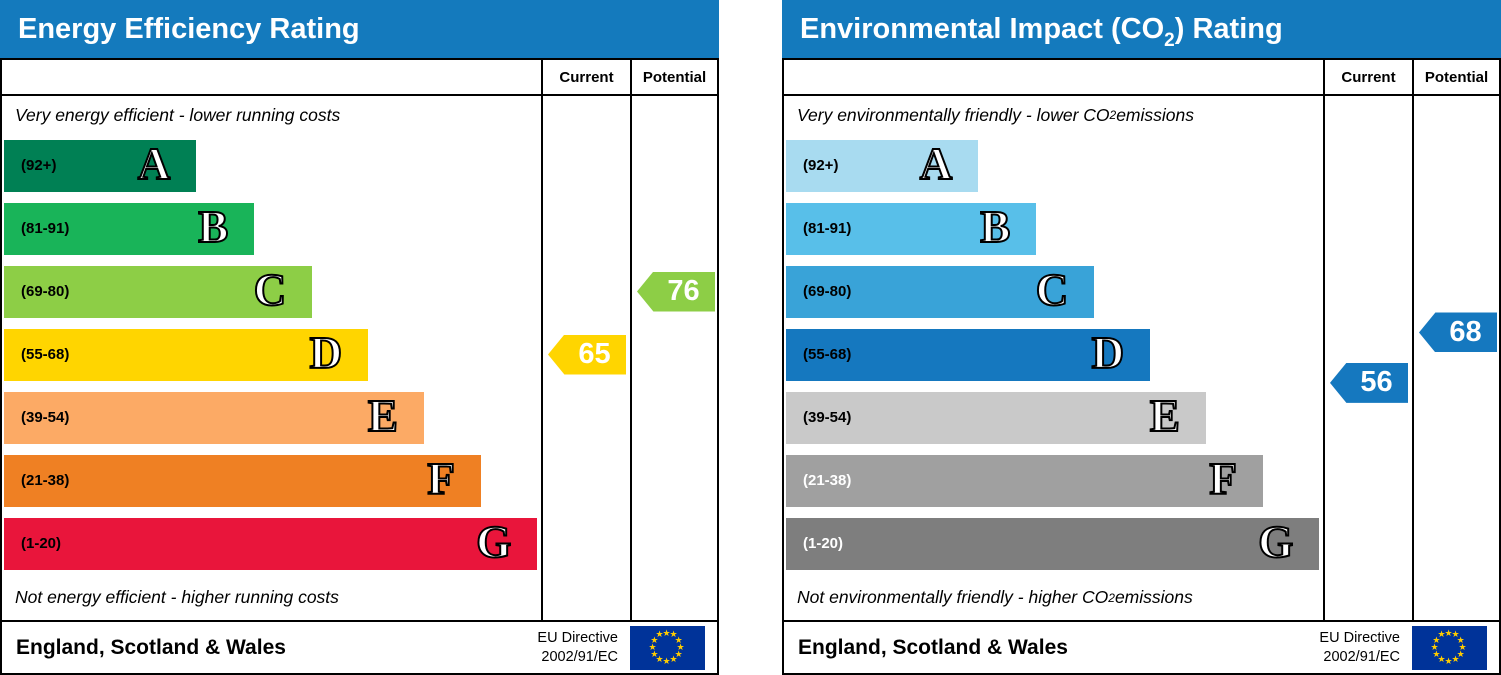  Describe the element at coordinates (1376, 382) in the screenshot. I see `current-rating-value: 56` at that location.